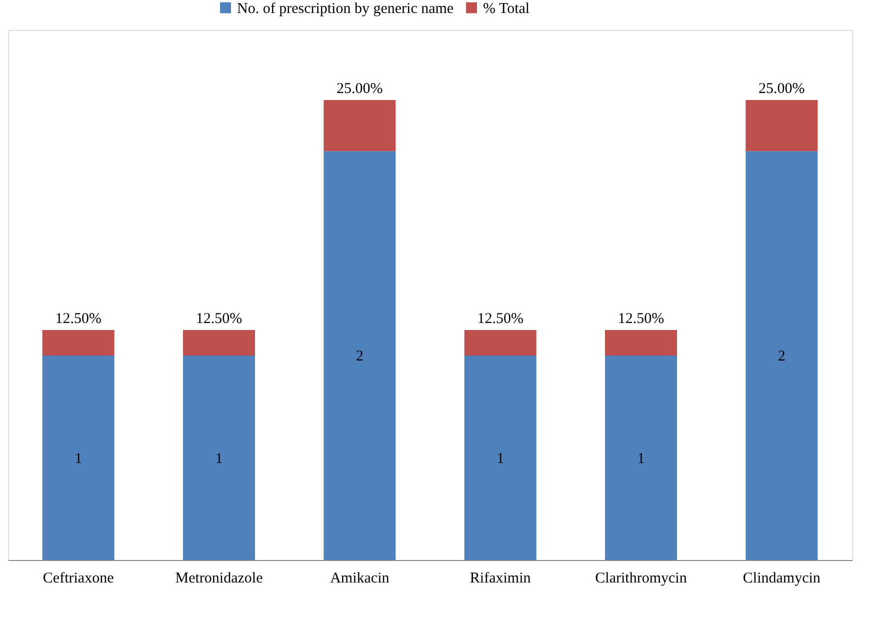  Describe the element at coordinates (78, 578) in the screenshot. I see `x-tick-label: Ceftriaxone` at that location.